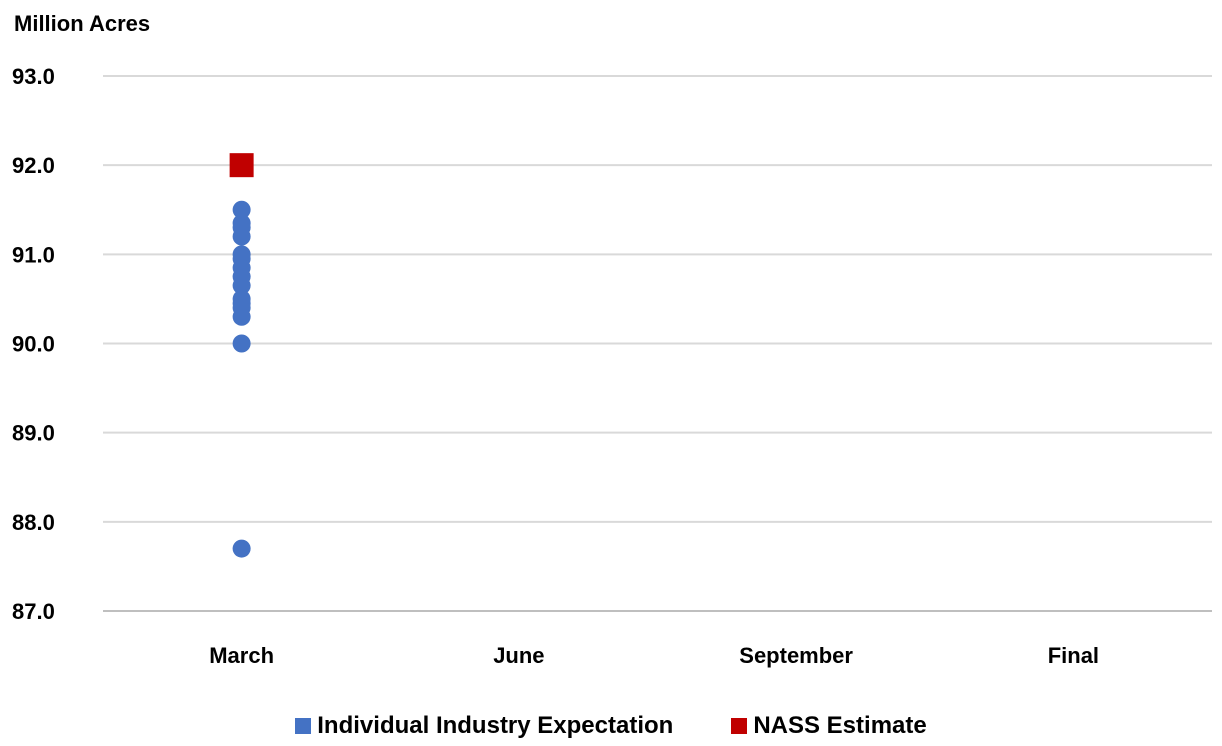 Image resolution: width=1222 pixels, height=746 pixels. What do you see at coordinates (33, 254) in the screenshot?
I see `y-tick-label: 91.0` at bounding box center [33, 254].